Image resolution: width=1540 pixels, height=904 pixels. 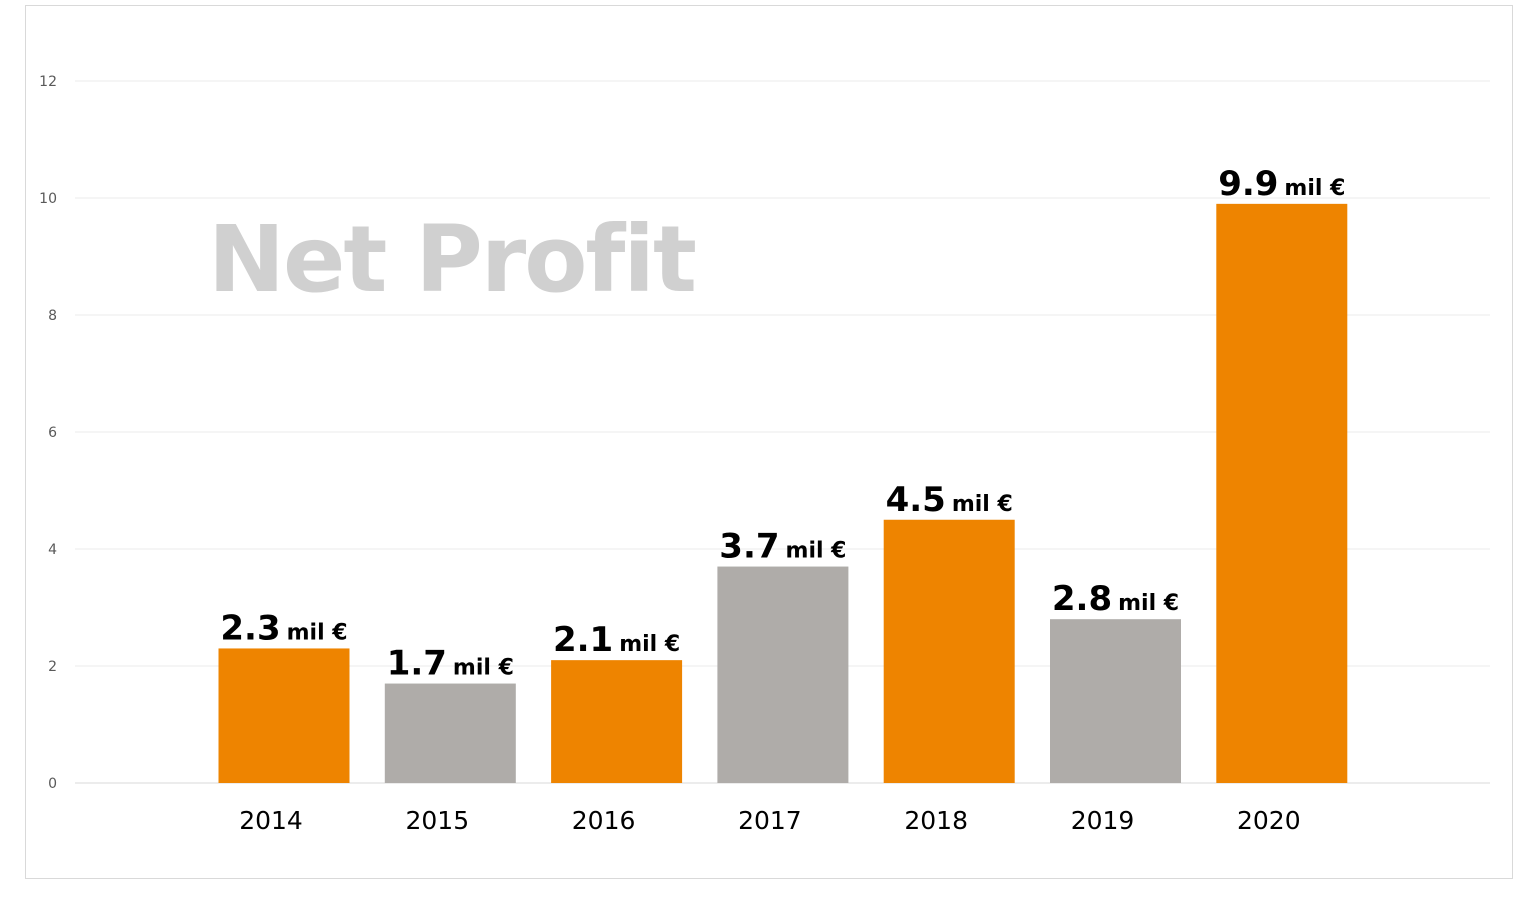 What do you see at coordinates (949, 651) in the screenshot?
I see `bar-2018` at bounding box center [949, 651].